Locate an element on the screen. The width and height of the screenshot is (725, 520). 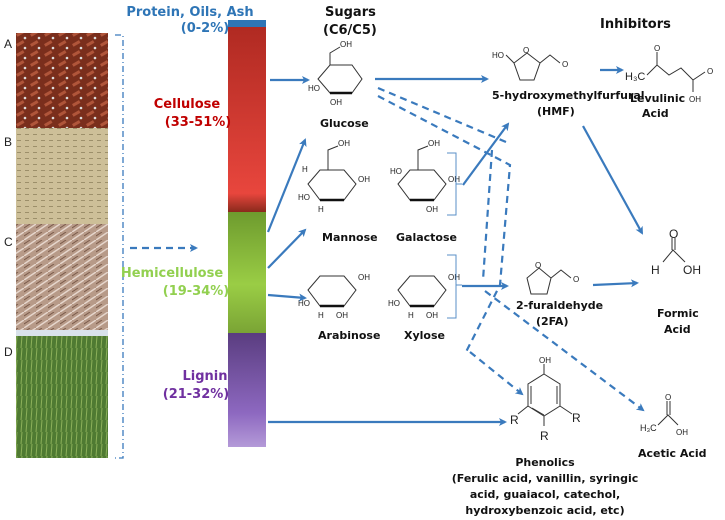
photo-label-b: B is located at coordinates (8, 142).